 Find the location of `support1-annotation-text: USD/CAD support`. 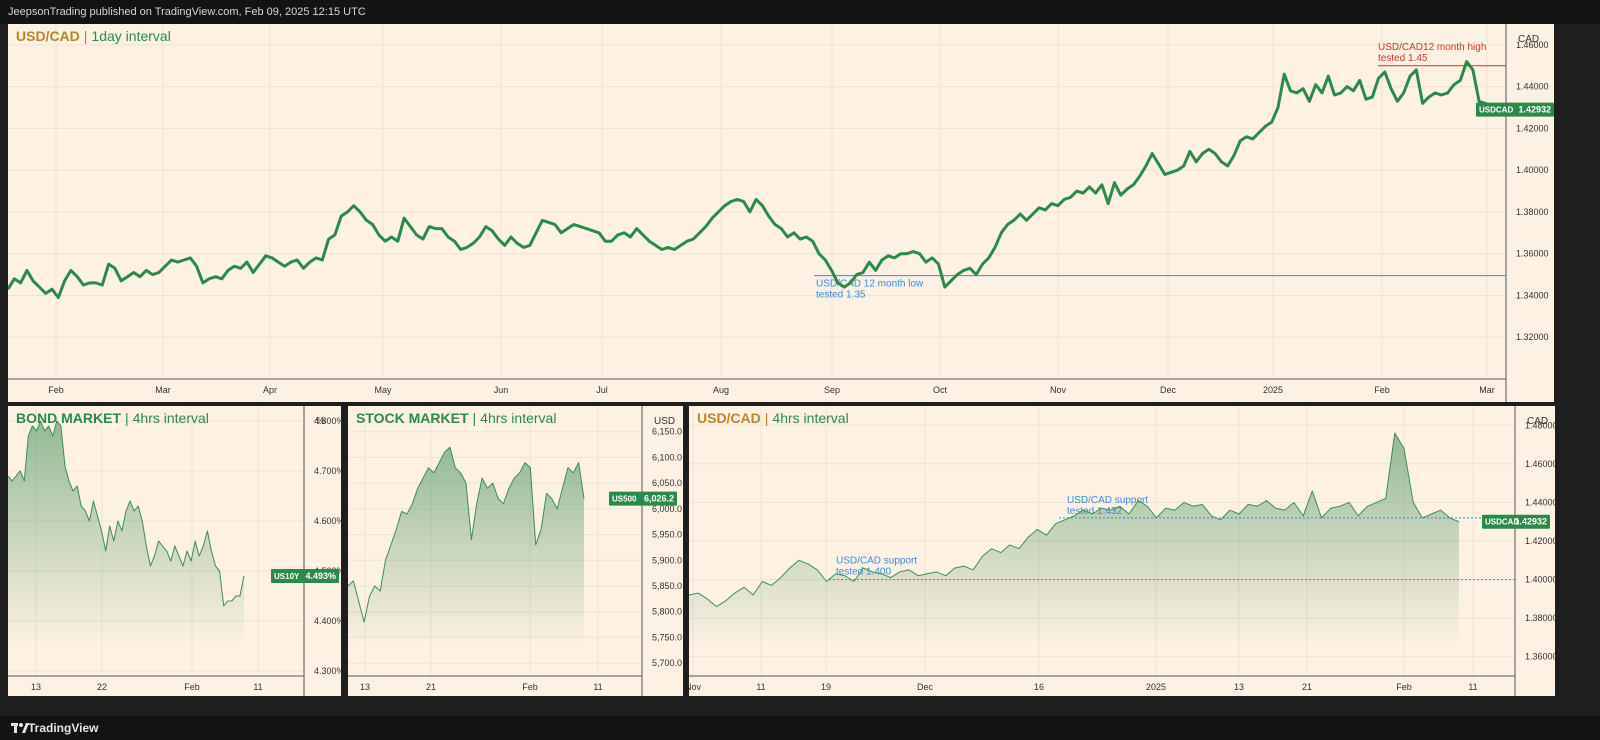

support1-annotation-text: USD/CAD support is located at coordinates (876, 561).